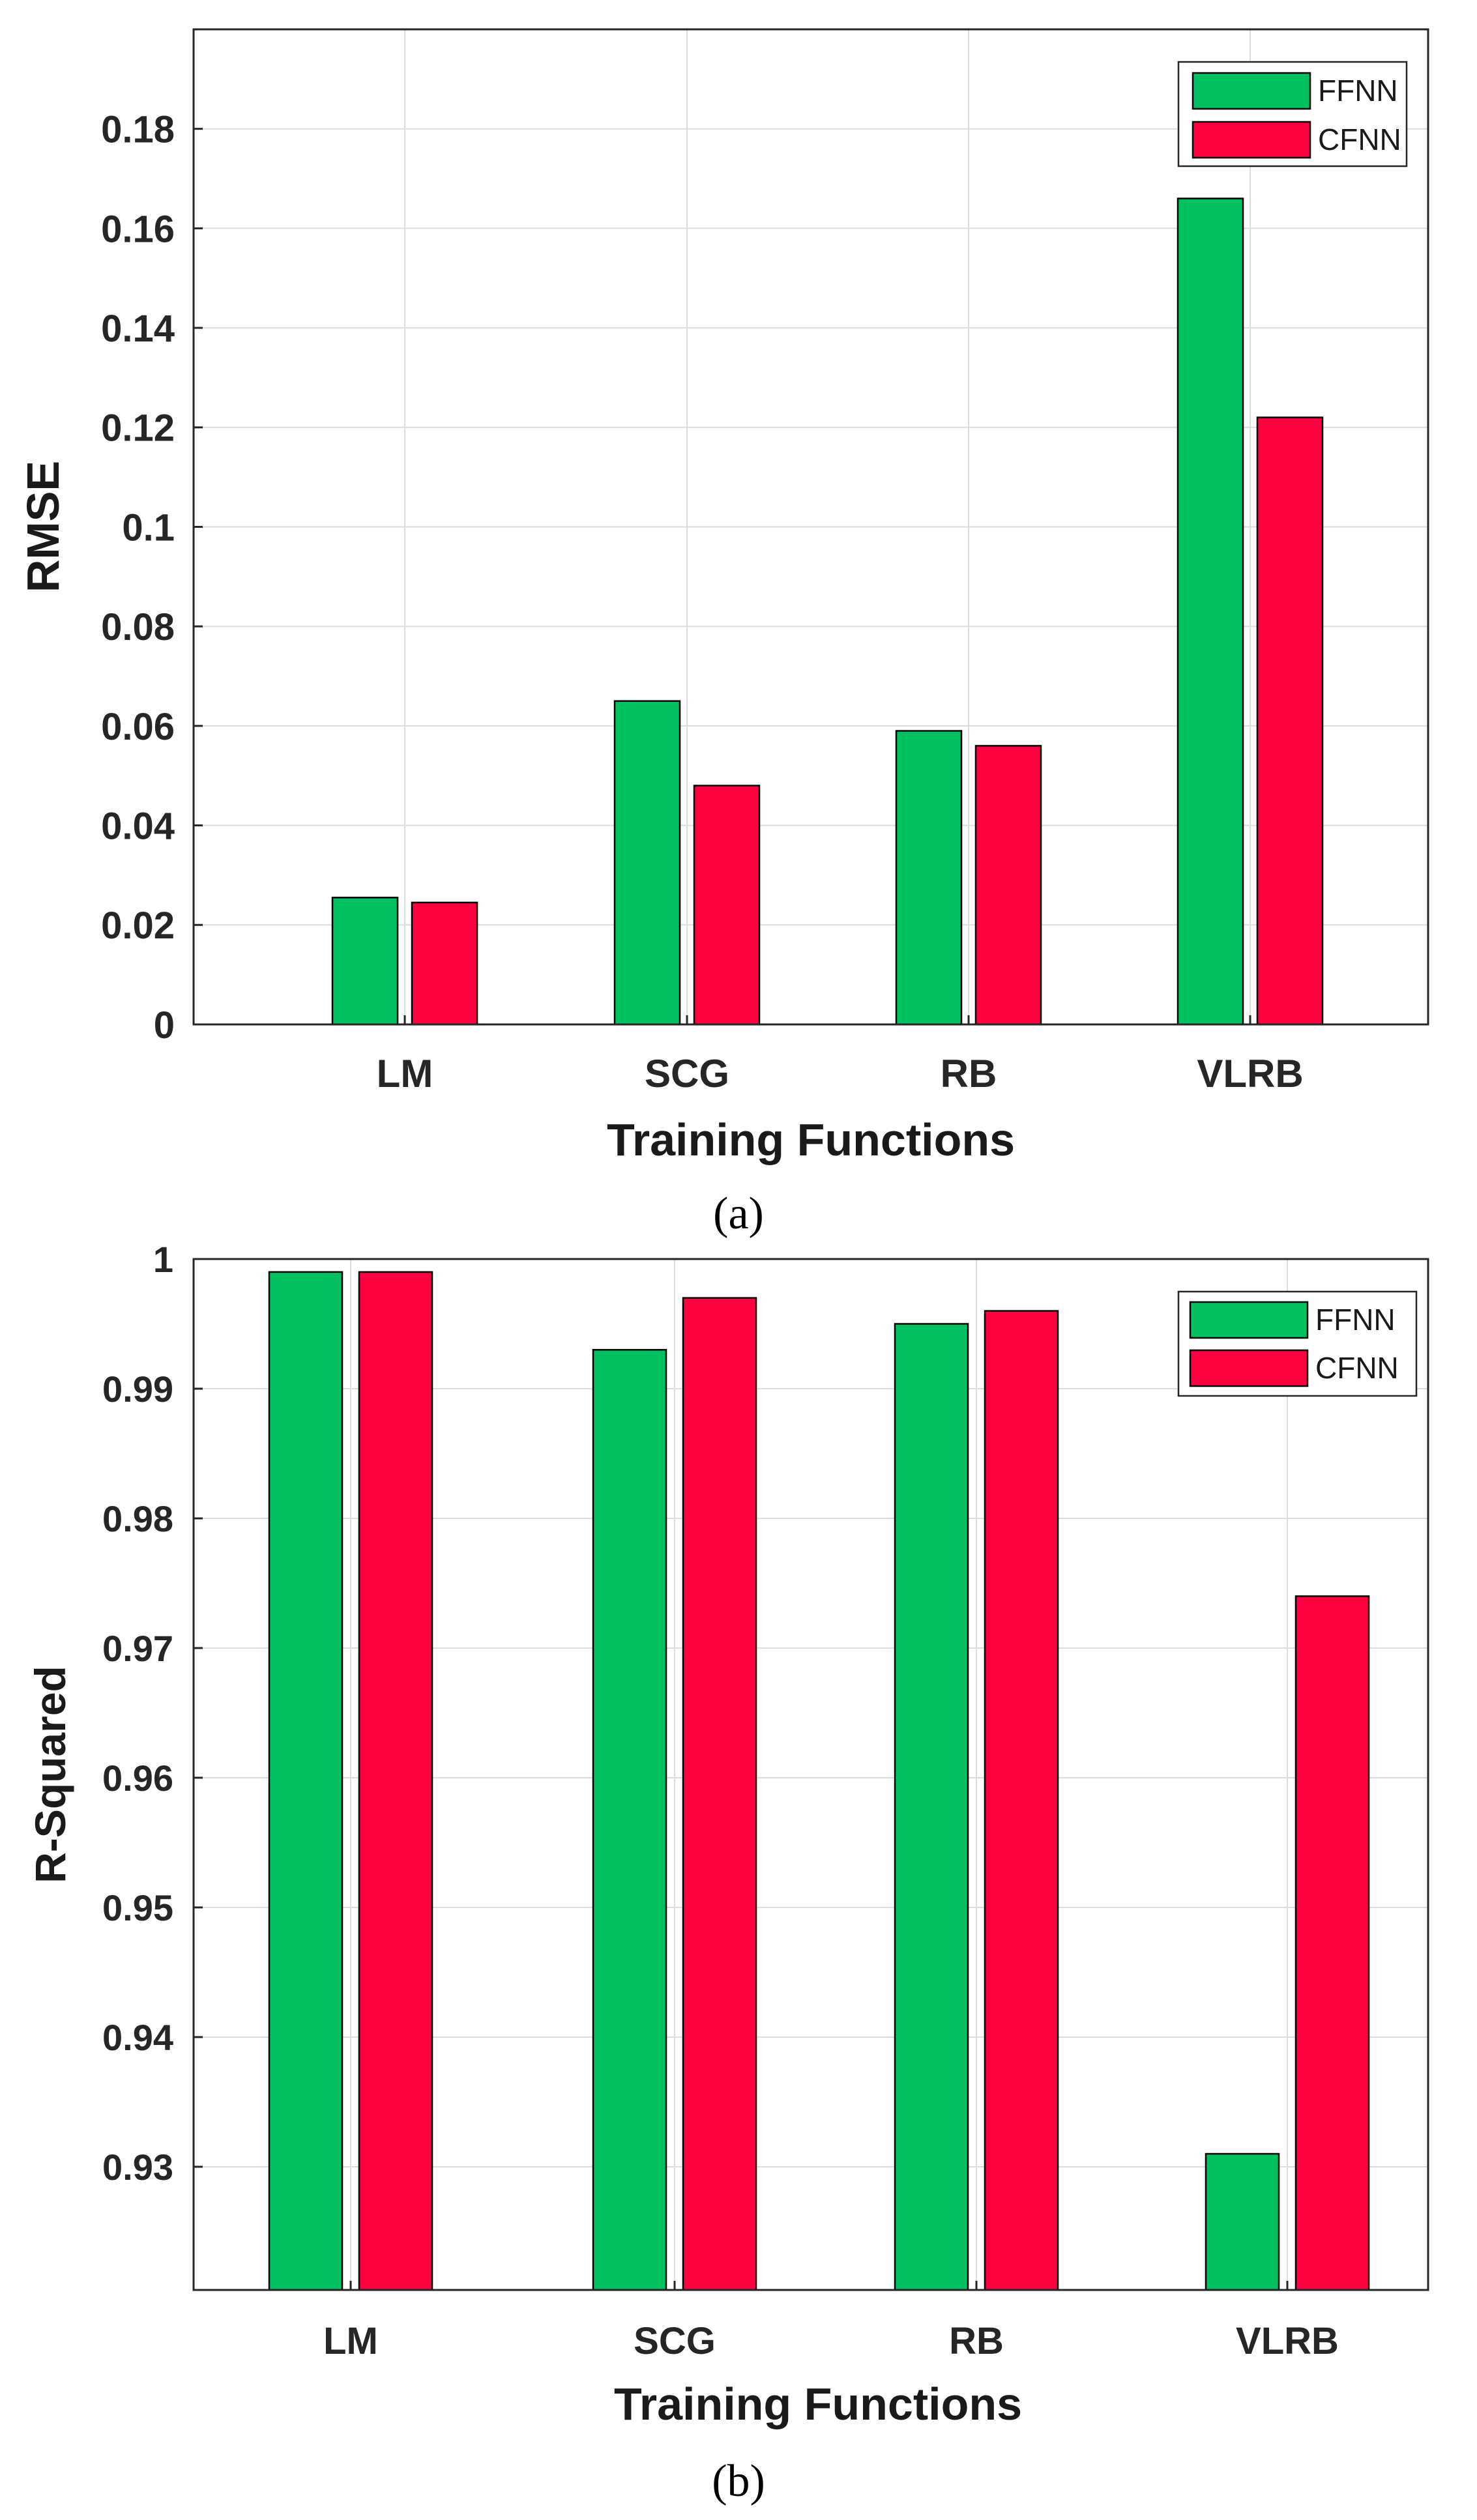 This screenshot has width=1477, height=2520. What do you see at coordinates (137, 1778) in the screenshot?
I see `r-squared-y-tick-label: 0.96` at bounding box center [137, 1778].